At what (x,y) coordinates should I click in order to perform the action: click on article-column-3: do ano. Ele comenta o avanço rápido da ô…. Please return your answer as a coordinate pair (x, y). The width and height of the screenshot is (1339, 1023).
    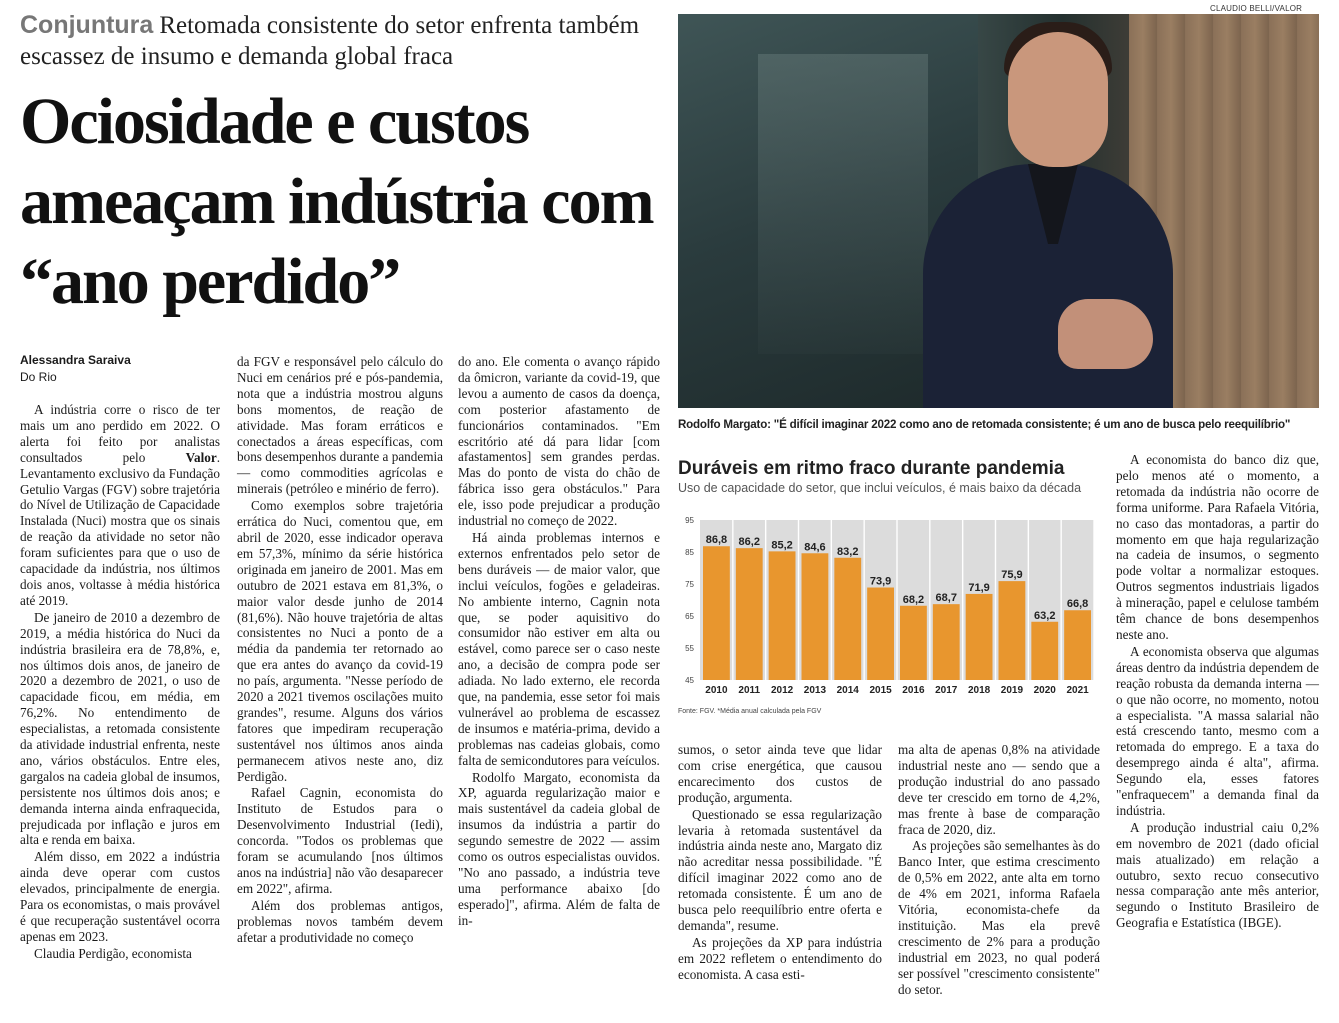
    Looking at the image, I should click on (559, 642).